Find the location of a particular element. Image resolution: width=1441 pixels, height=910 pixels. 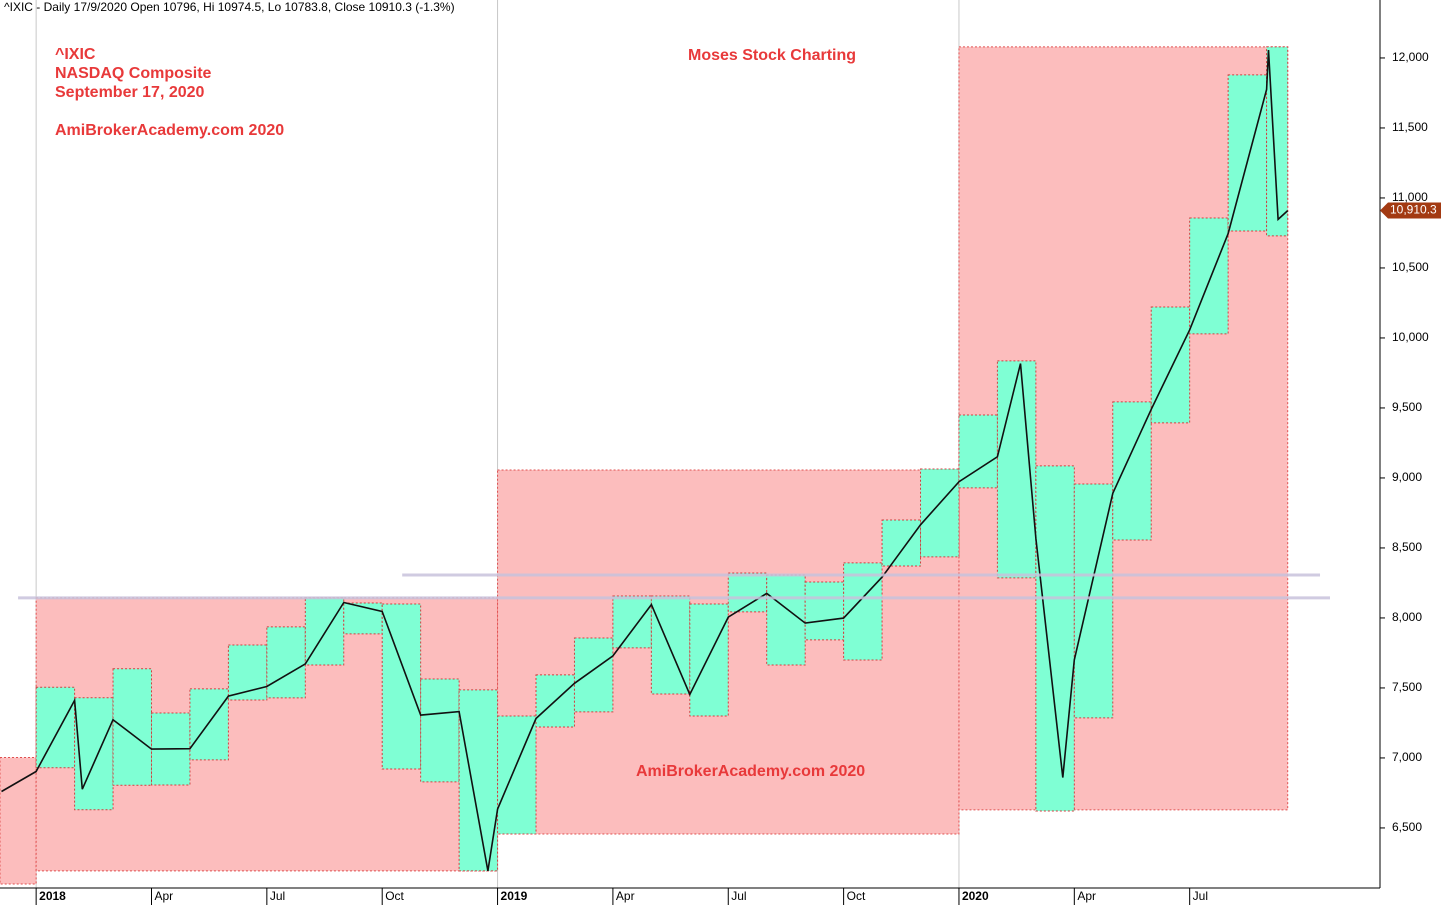

x-tick-label: 2019 is located at coordinates (514, 896).